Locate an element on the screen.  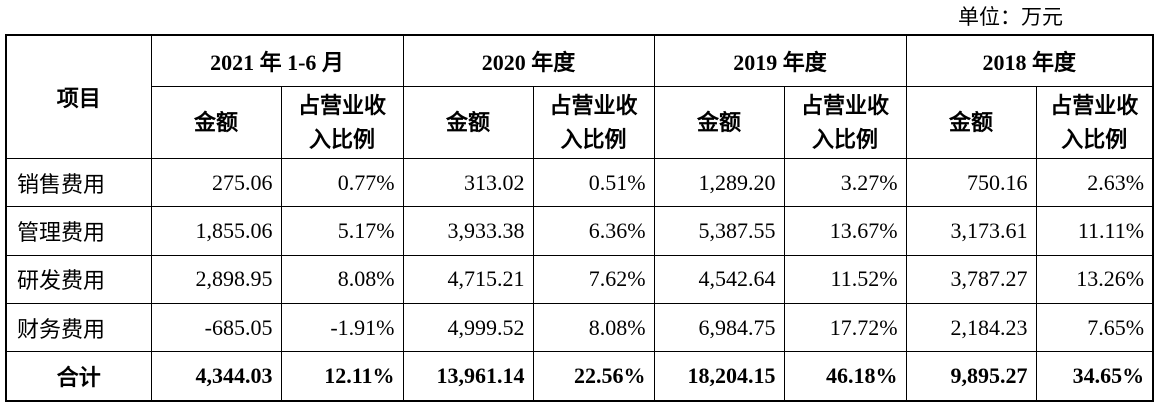
total-cell: 13,961.14 is located at coordinates (468, 376).